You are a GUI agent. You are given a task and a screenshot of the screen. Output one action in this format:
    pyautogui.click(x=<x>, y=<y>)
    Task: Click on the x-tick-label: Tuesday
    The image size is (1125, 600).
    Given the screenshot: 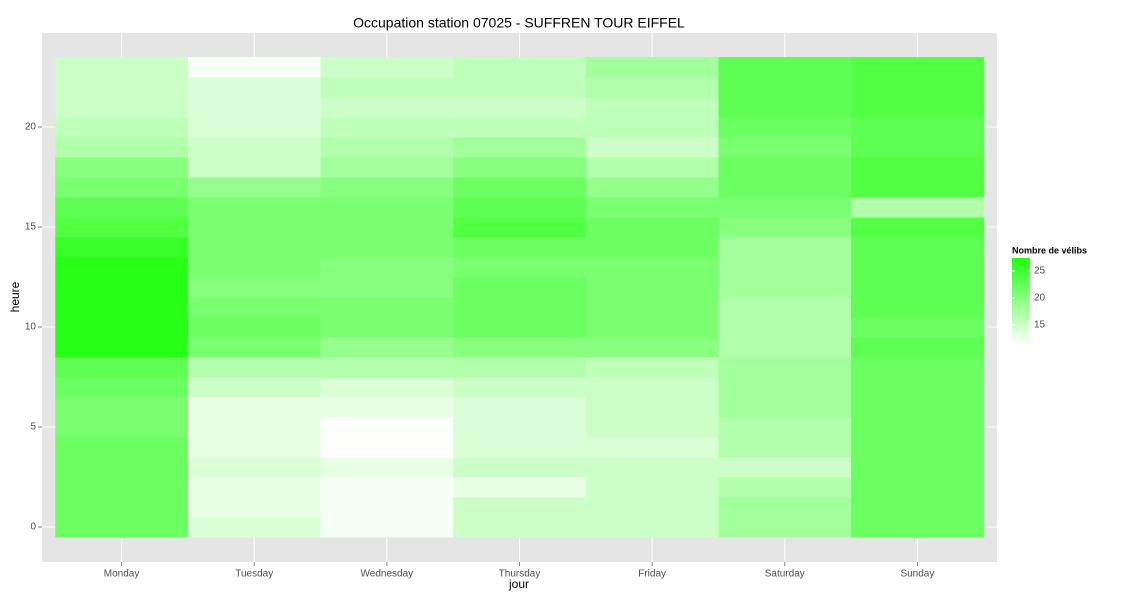 What is the action you would take?
    pyautogui.click(x=254, y=574)
    